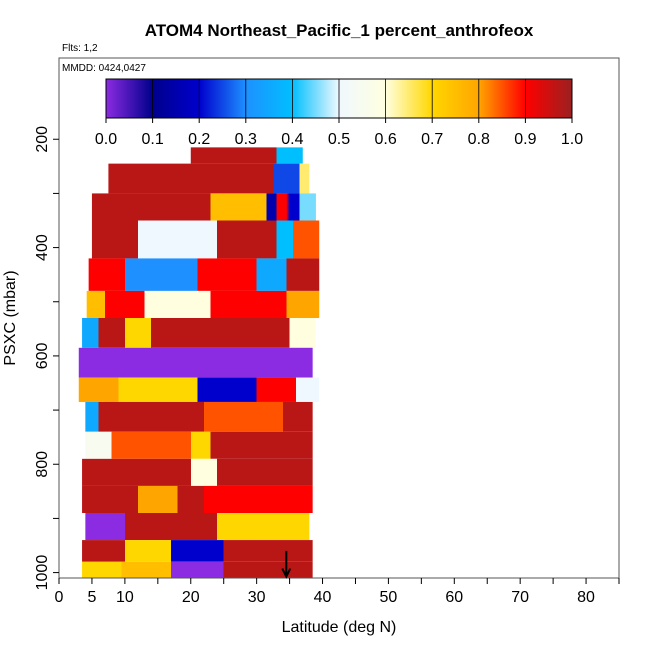 This screenshot has width=650, height=650. I want to click on location-marker, so click(286, 564).